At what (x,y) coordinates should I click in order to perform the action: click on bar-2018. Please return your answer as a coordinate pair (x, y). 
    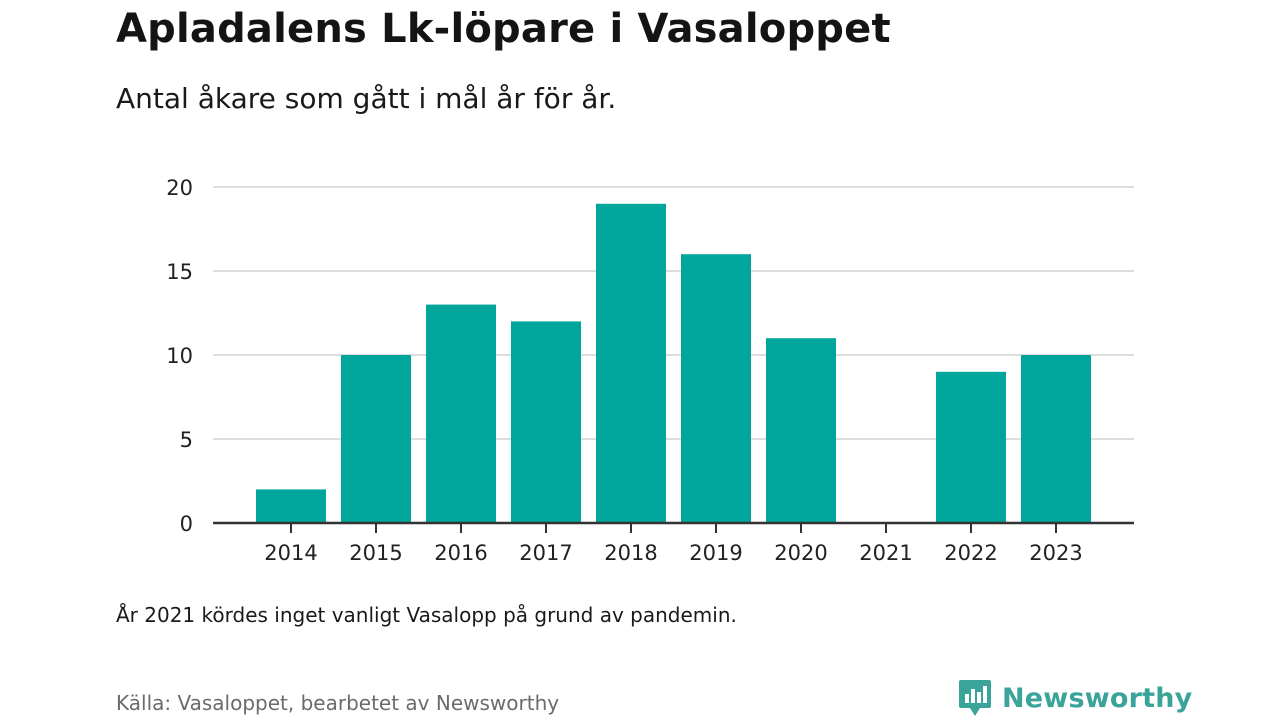
    Looking at the image, I should click on (631, 363).